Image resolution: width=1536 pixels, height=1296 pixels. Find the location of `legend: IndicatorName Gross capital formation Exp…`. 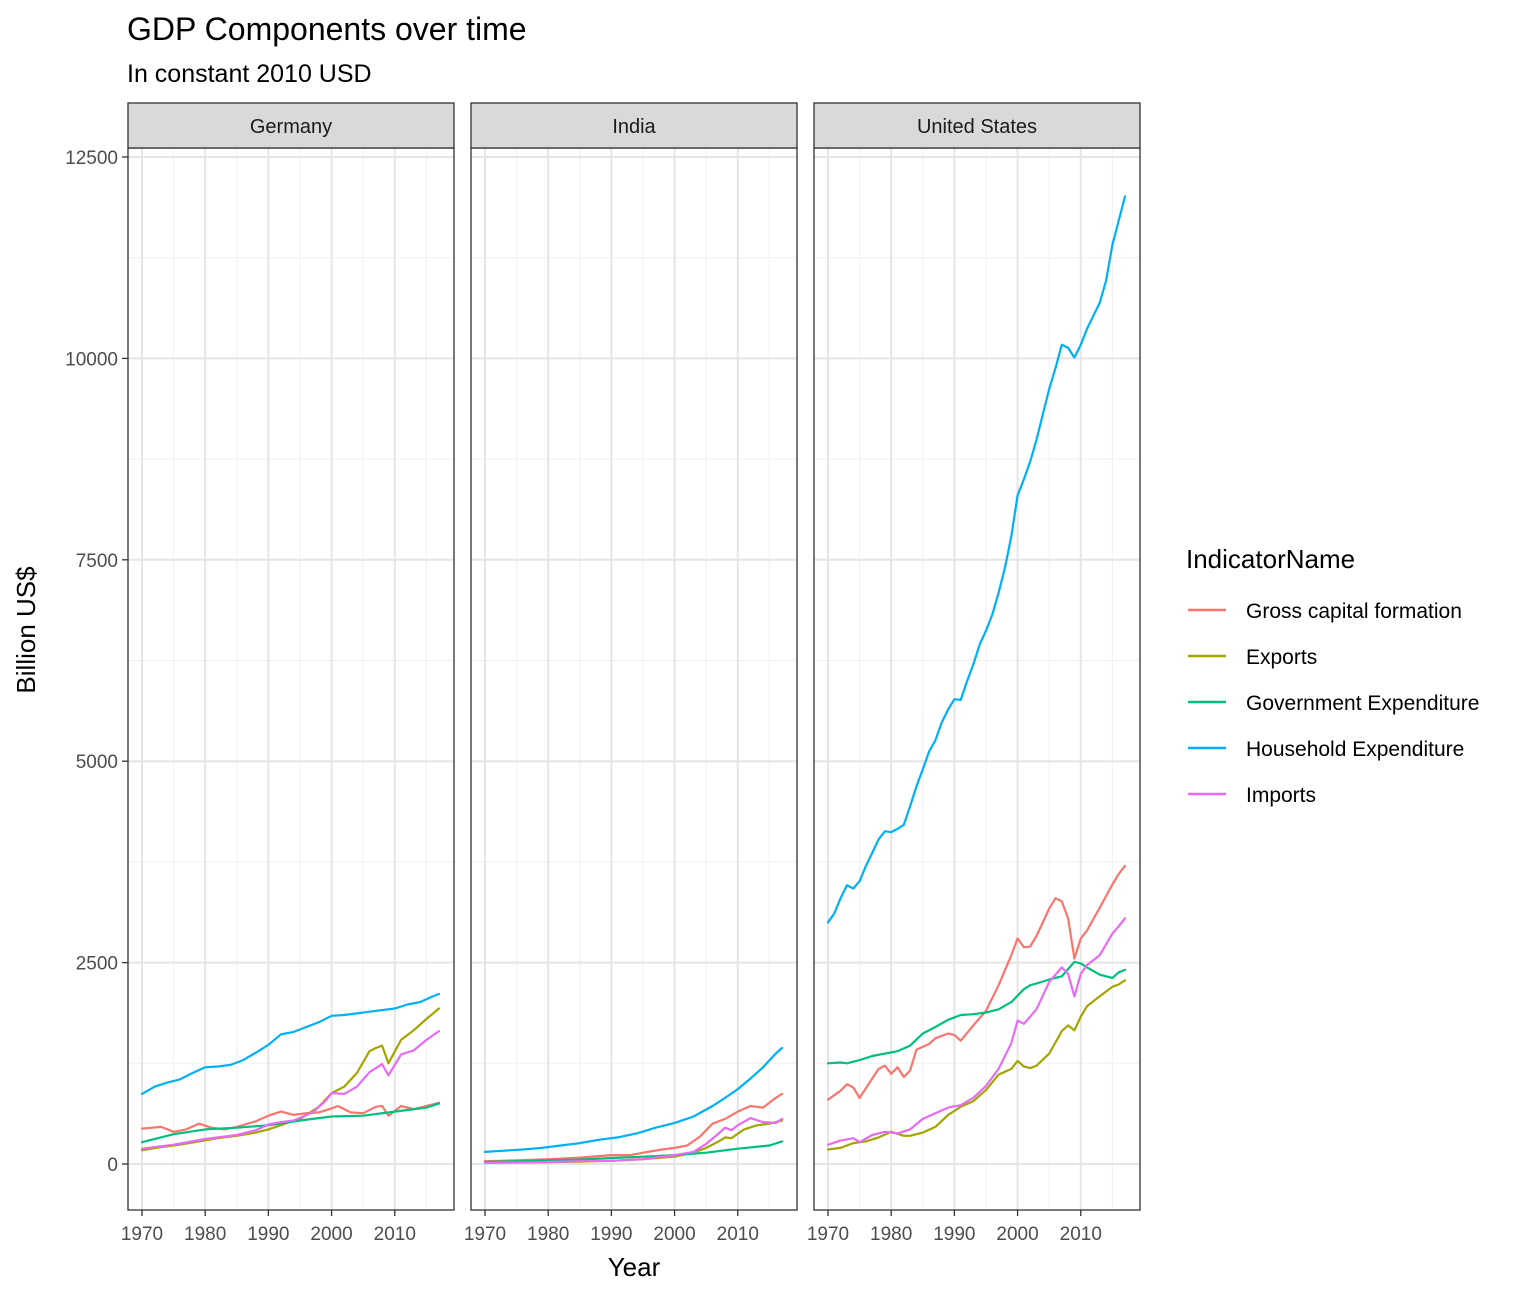

legend: IndicatorName Gross capital formation Exp… is located at coordinates (1332, 675).